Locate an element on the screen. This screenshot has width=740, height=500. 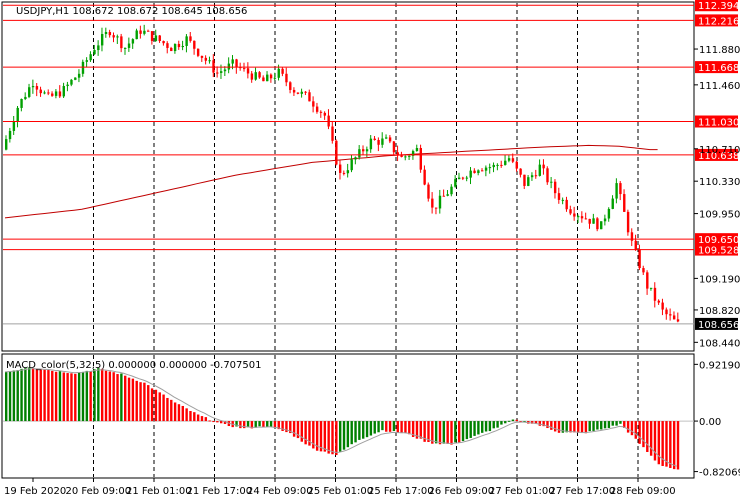
x-tick-label: 20 Feb 09:00 is located at coordinates (99, 491).